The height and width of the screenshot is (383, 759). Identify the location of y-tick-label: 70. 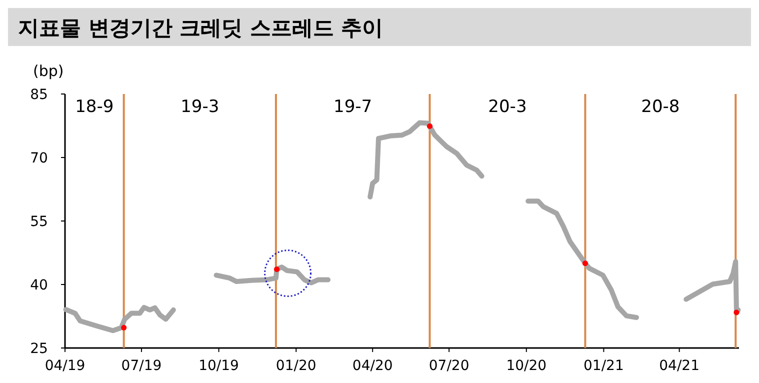
(39, 158).